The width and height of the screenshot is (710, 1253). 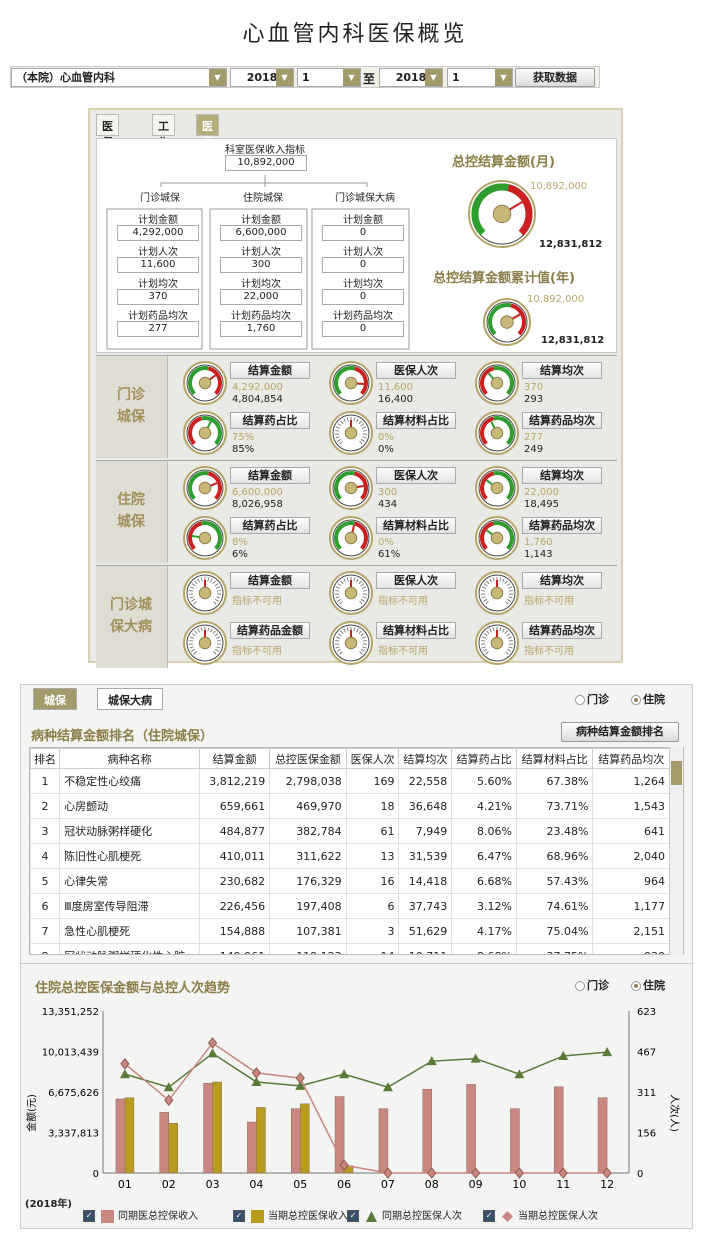 What do you see at coordinates (404, 1215) in the screenshot?
I see `legend-item: ✓同期总控医保人次` at bounding box center [404, 1215].